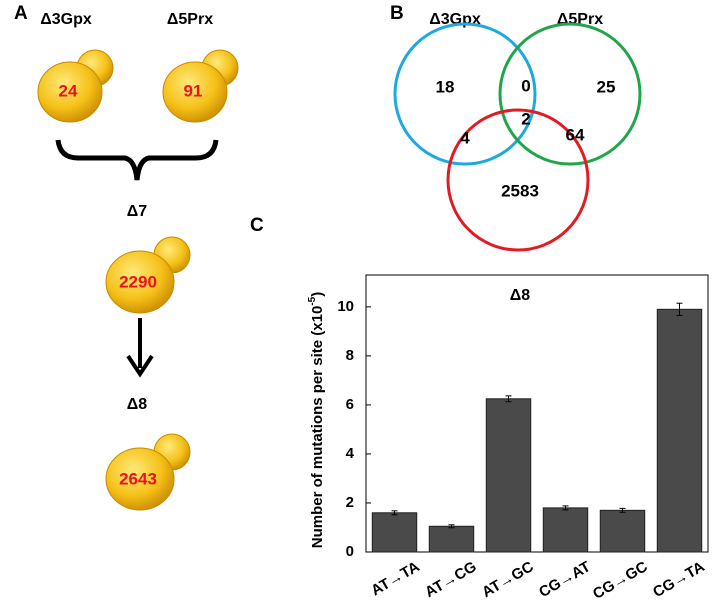 This screenshot has height=615, width=715. Describe the element at coordinates (138, 478) in the screenshot. I see `cell-count: 2643` at that location.